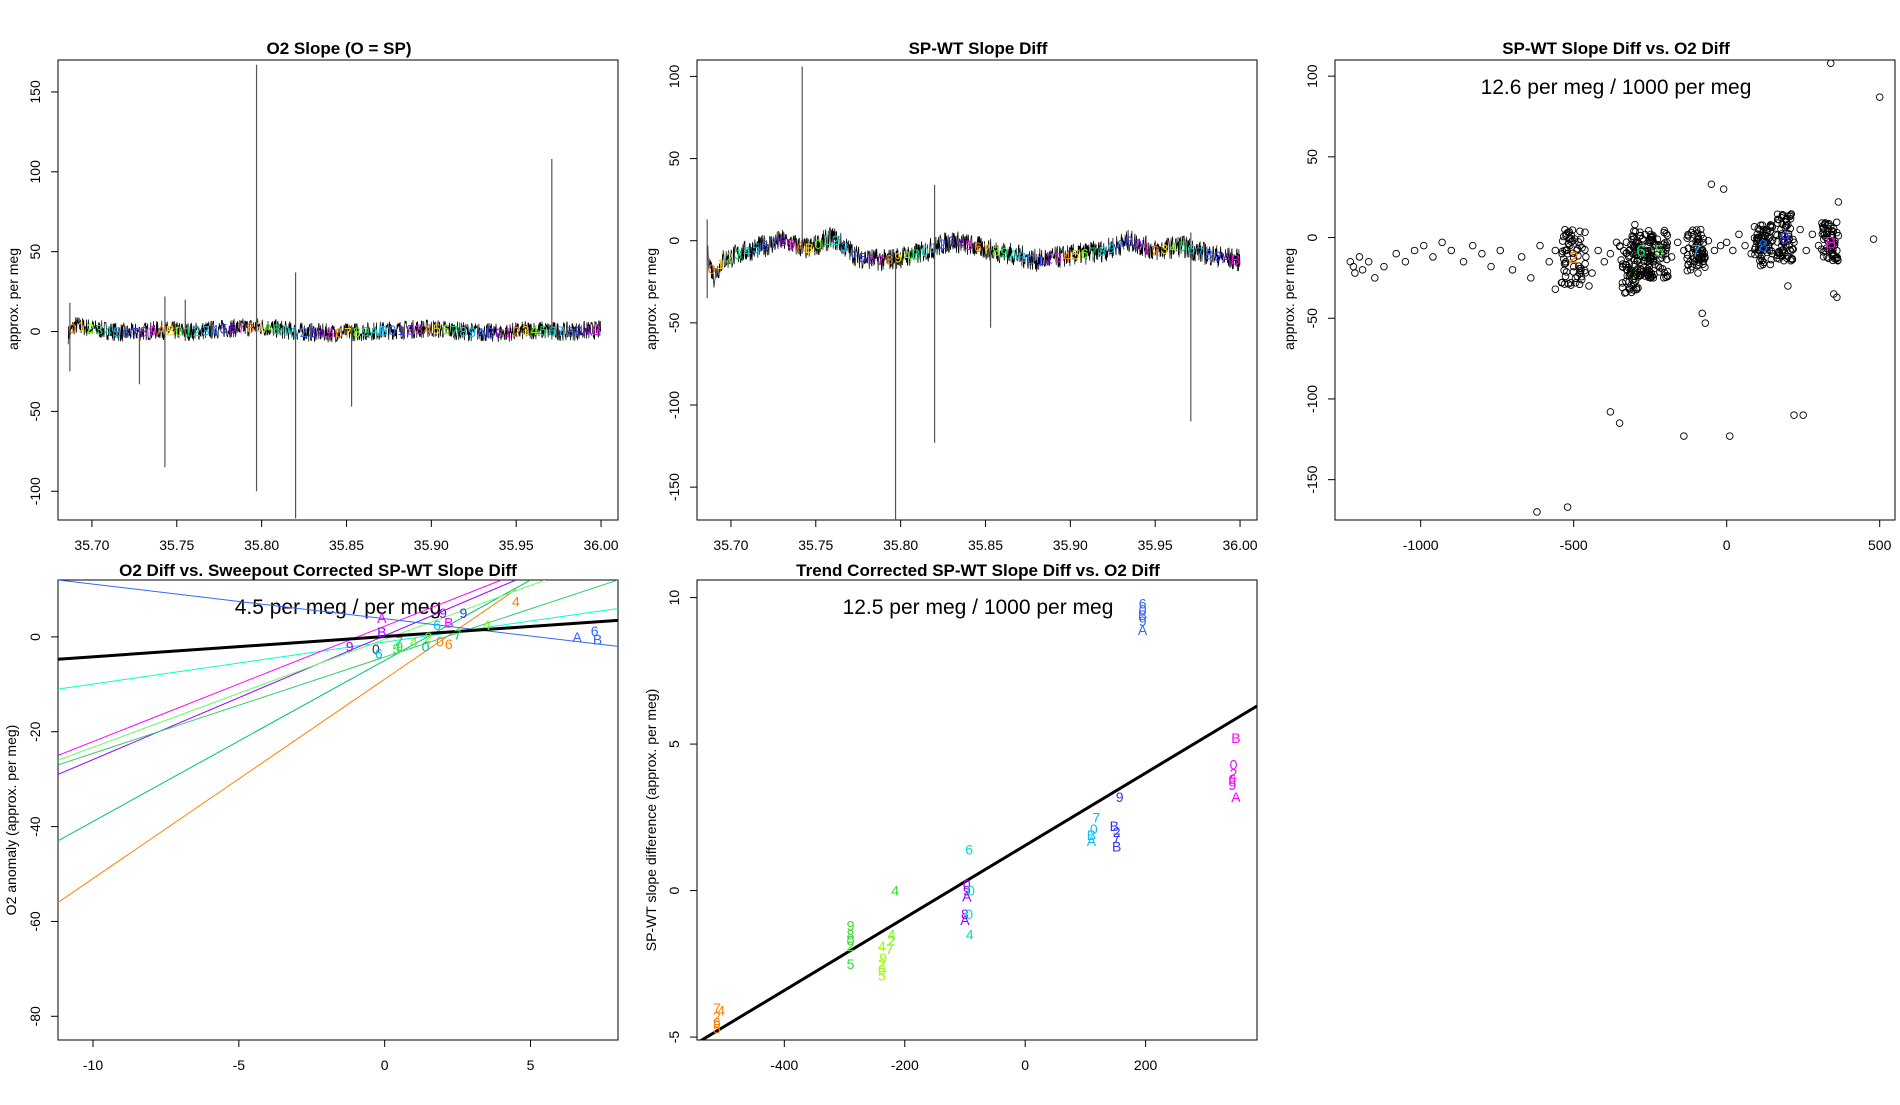  What do you see at coordinates (674, 159) in the screenshot?
I see `y-tick-label: 50` at bounding box center [674, 159].